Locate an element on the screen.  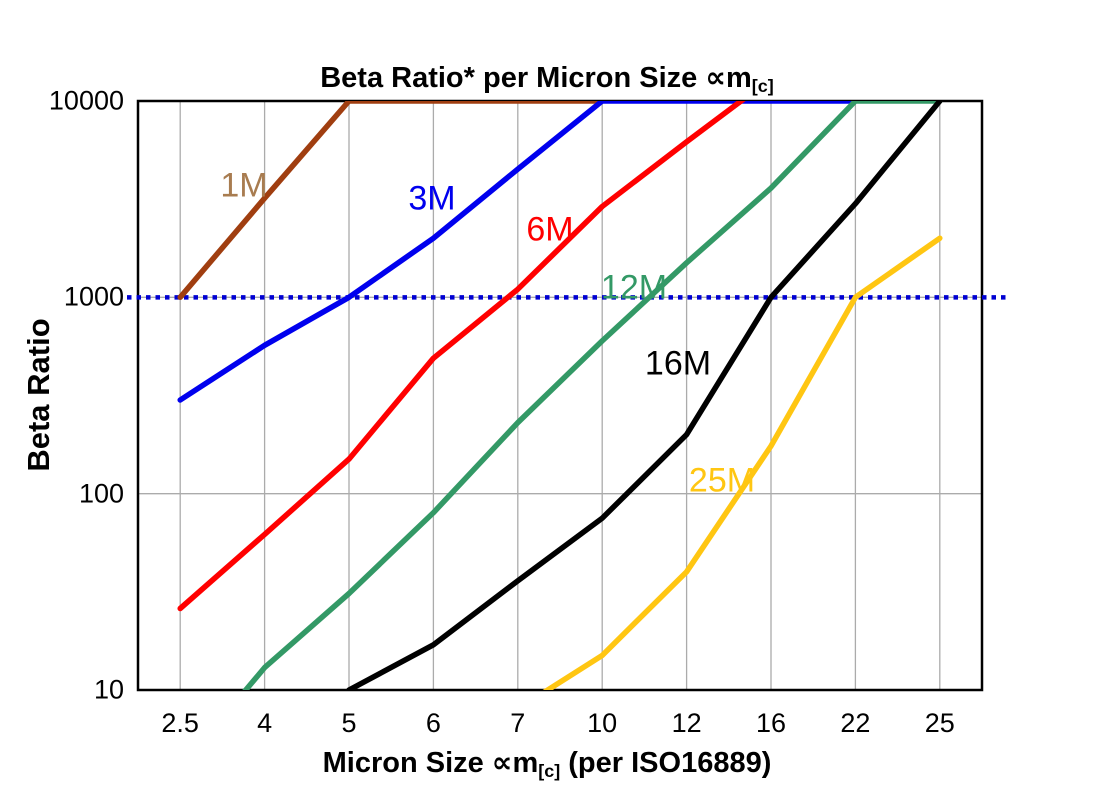
series-label-25M: 25M is located at coordinates (722, 480).